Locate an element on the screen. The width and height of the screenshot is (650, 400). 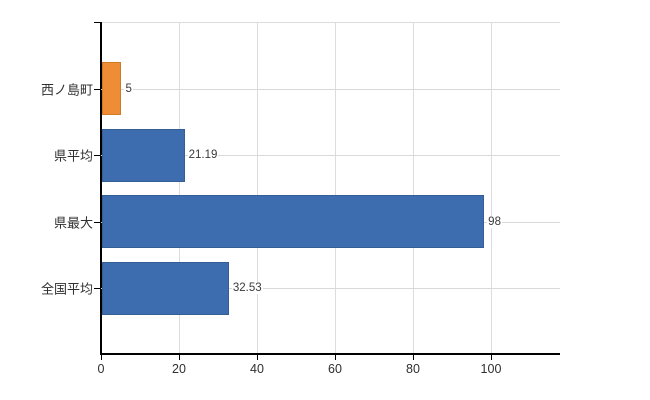
x-axis-tick-label: 100 is located at coordinates (491, 369).